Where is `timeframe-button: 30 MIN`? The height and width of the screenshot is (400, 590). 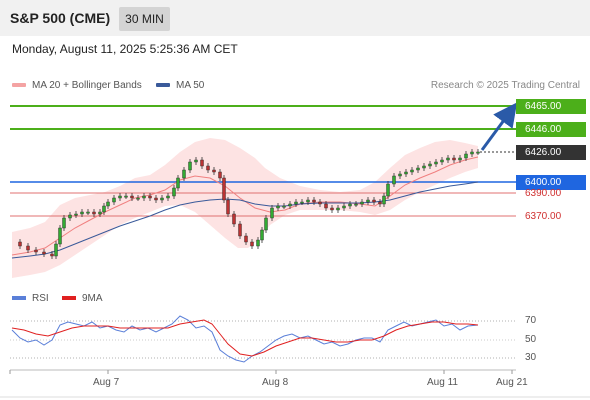 timeframe-button: 30 MIN is located at coordinates (144, 19).